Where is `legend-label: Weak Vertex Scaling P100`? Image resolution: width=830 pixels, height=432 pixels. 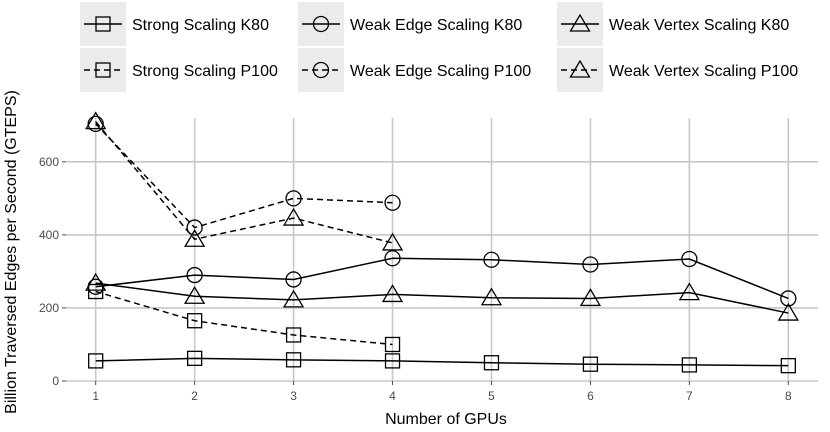
legend-label: Weak Vertex Scaling P100 is located at coordinates (703, 71).